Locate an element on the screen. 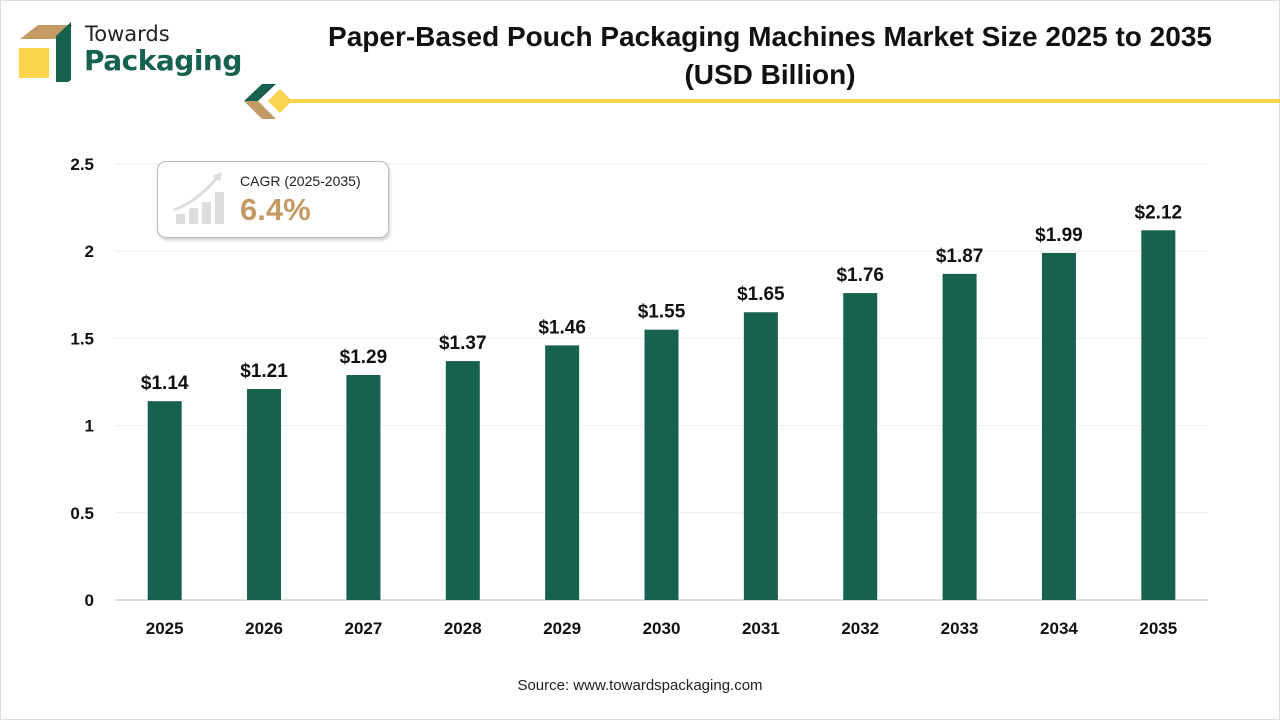 The height and width of the screenshot is (720, 1280). data-label: $1.46 is located at coordinates (562, 327).